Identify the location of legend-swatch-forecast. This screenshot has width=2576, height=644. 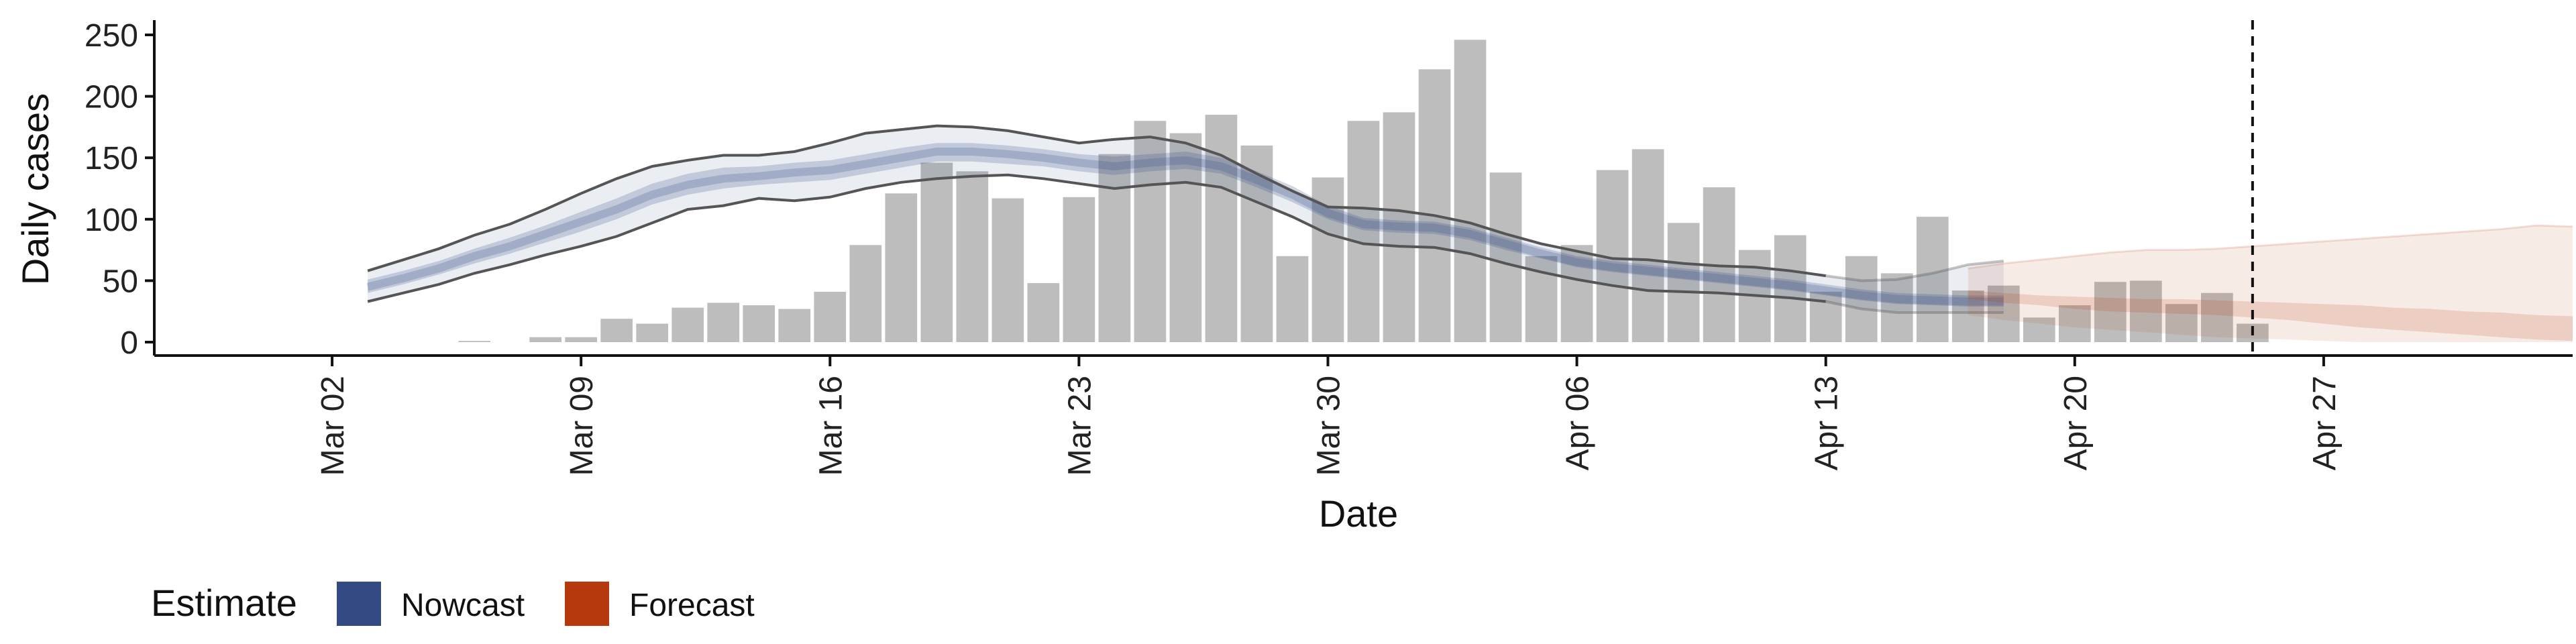
(587, 604).